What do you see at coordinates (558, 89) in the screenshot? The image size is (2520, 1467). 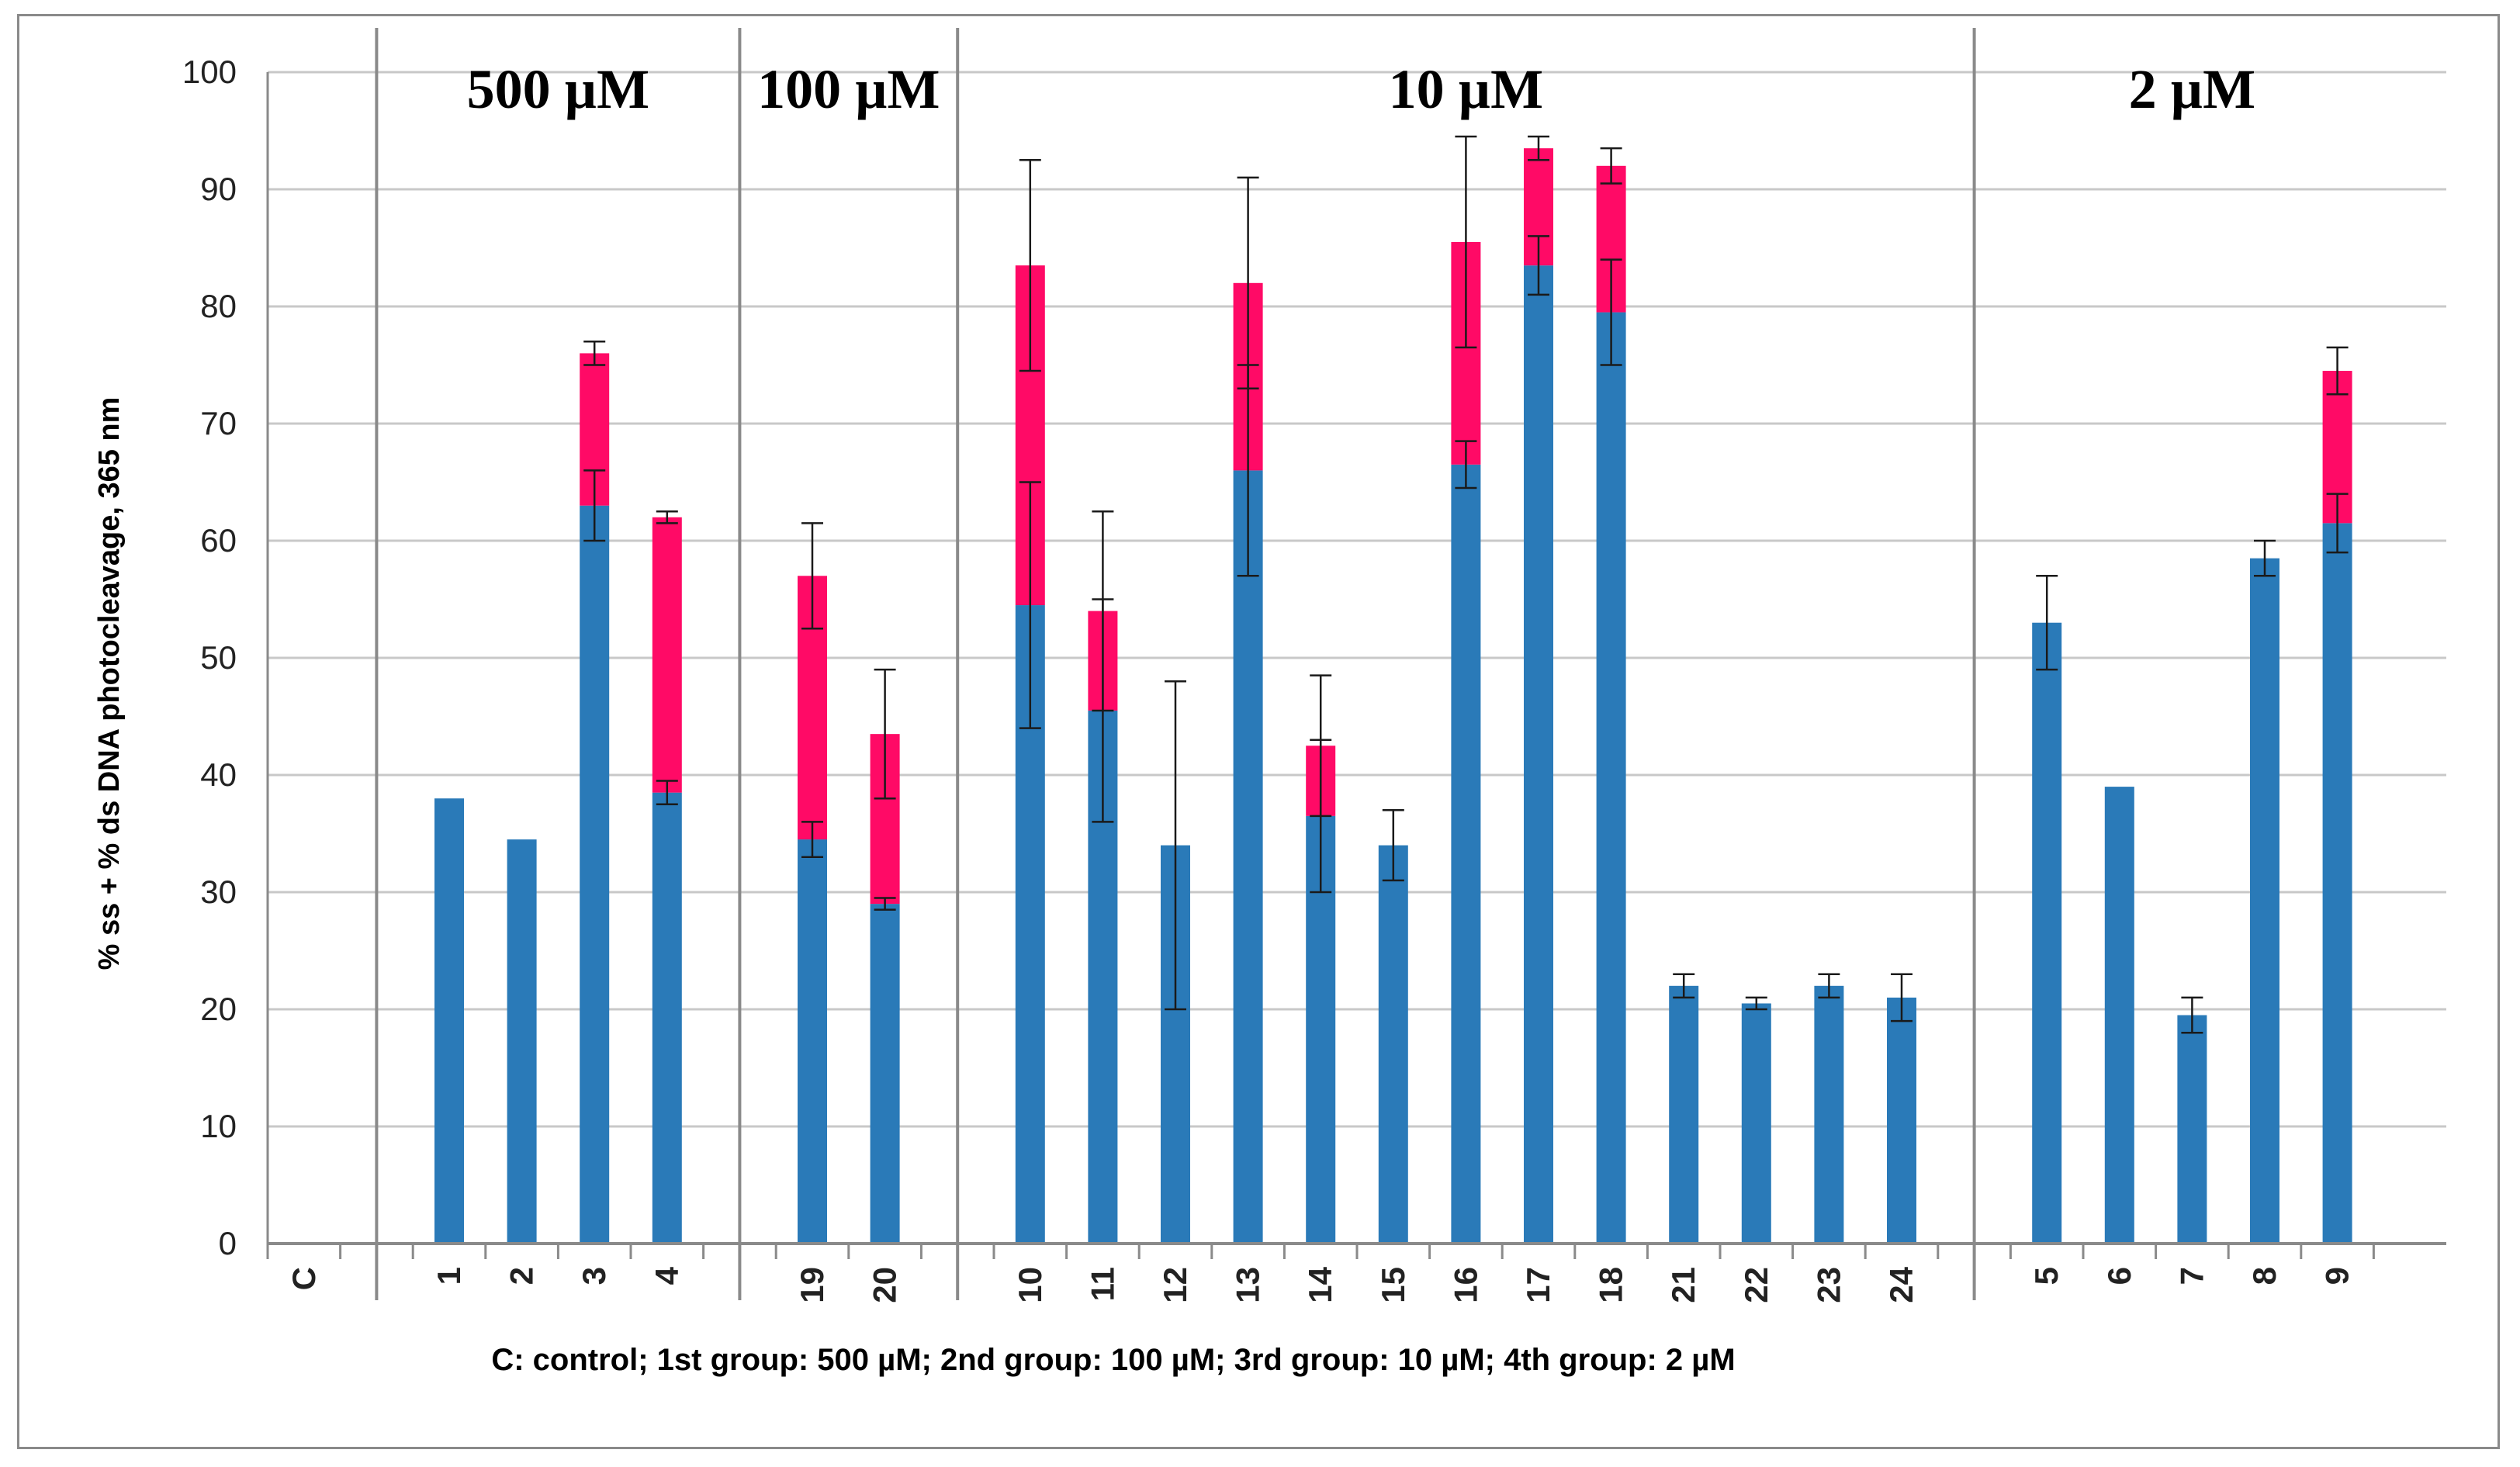 I see `group-label: 500 µM` at bounding box center [558, 89].